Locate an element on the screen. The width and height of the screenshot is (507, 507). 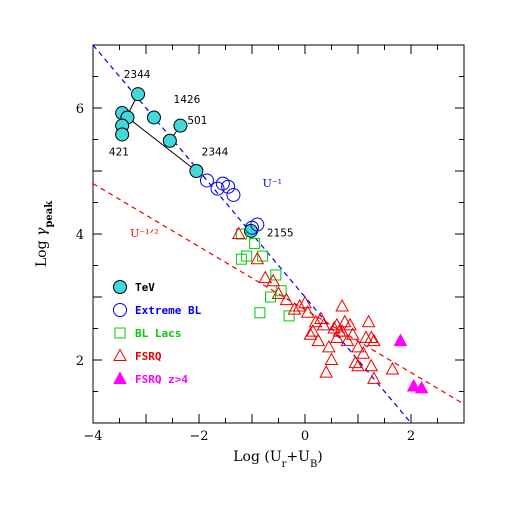
annotation-label: 1426 is located at coordinates (187, 100).